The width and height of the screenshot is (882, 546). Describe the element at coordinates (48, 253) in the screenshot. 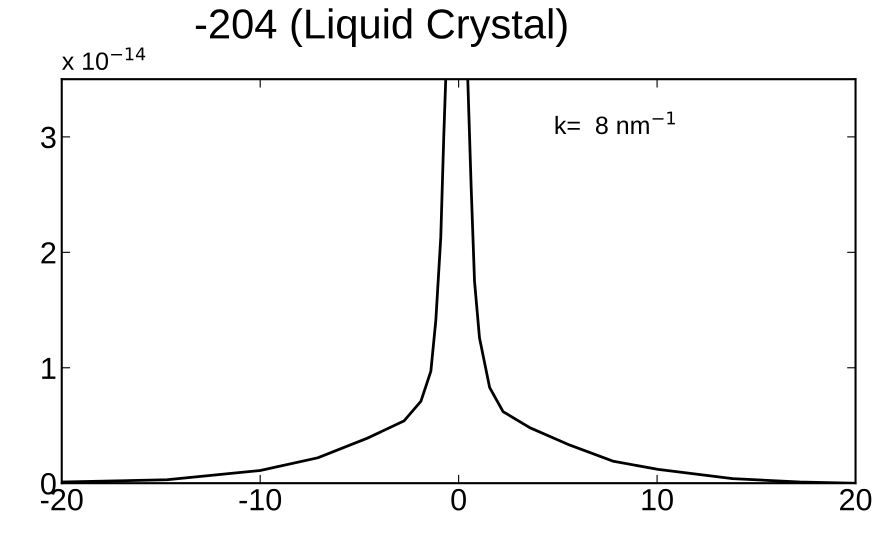

I see `y-tick-label: 2` at that location.